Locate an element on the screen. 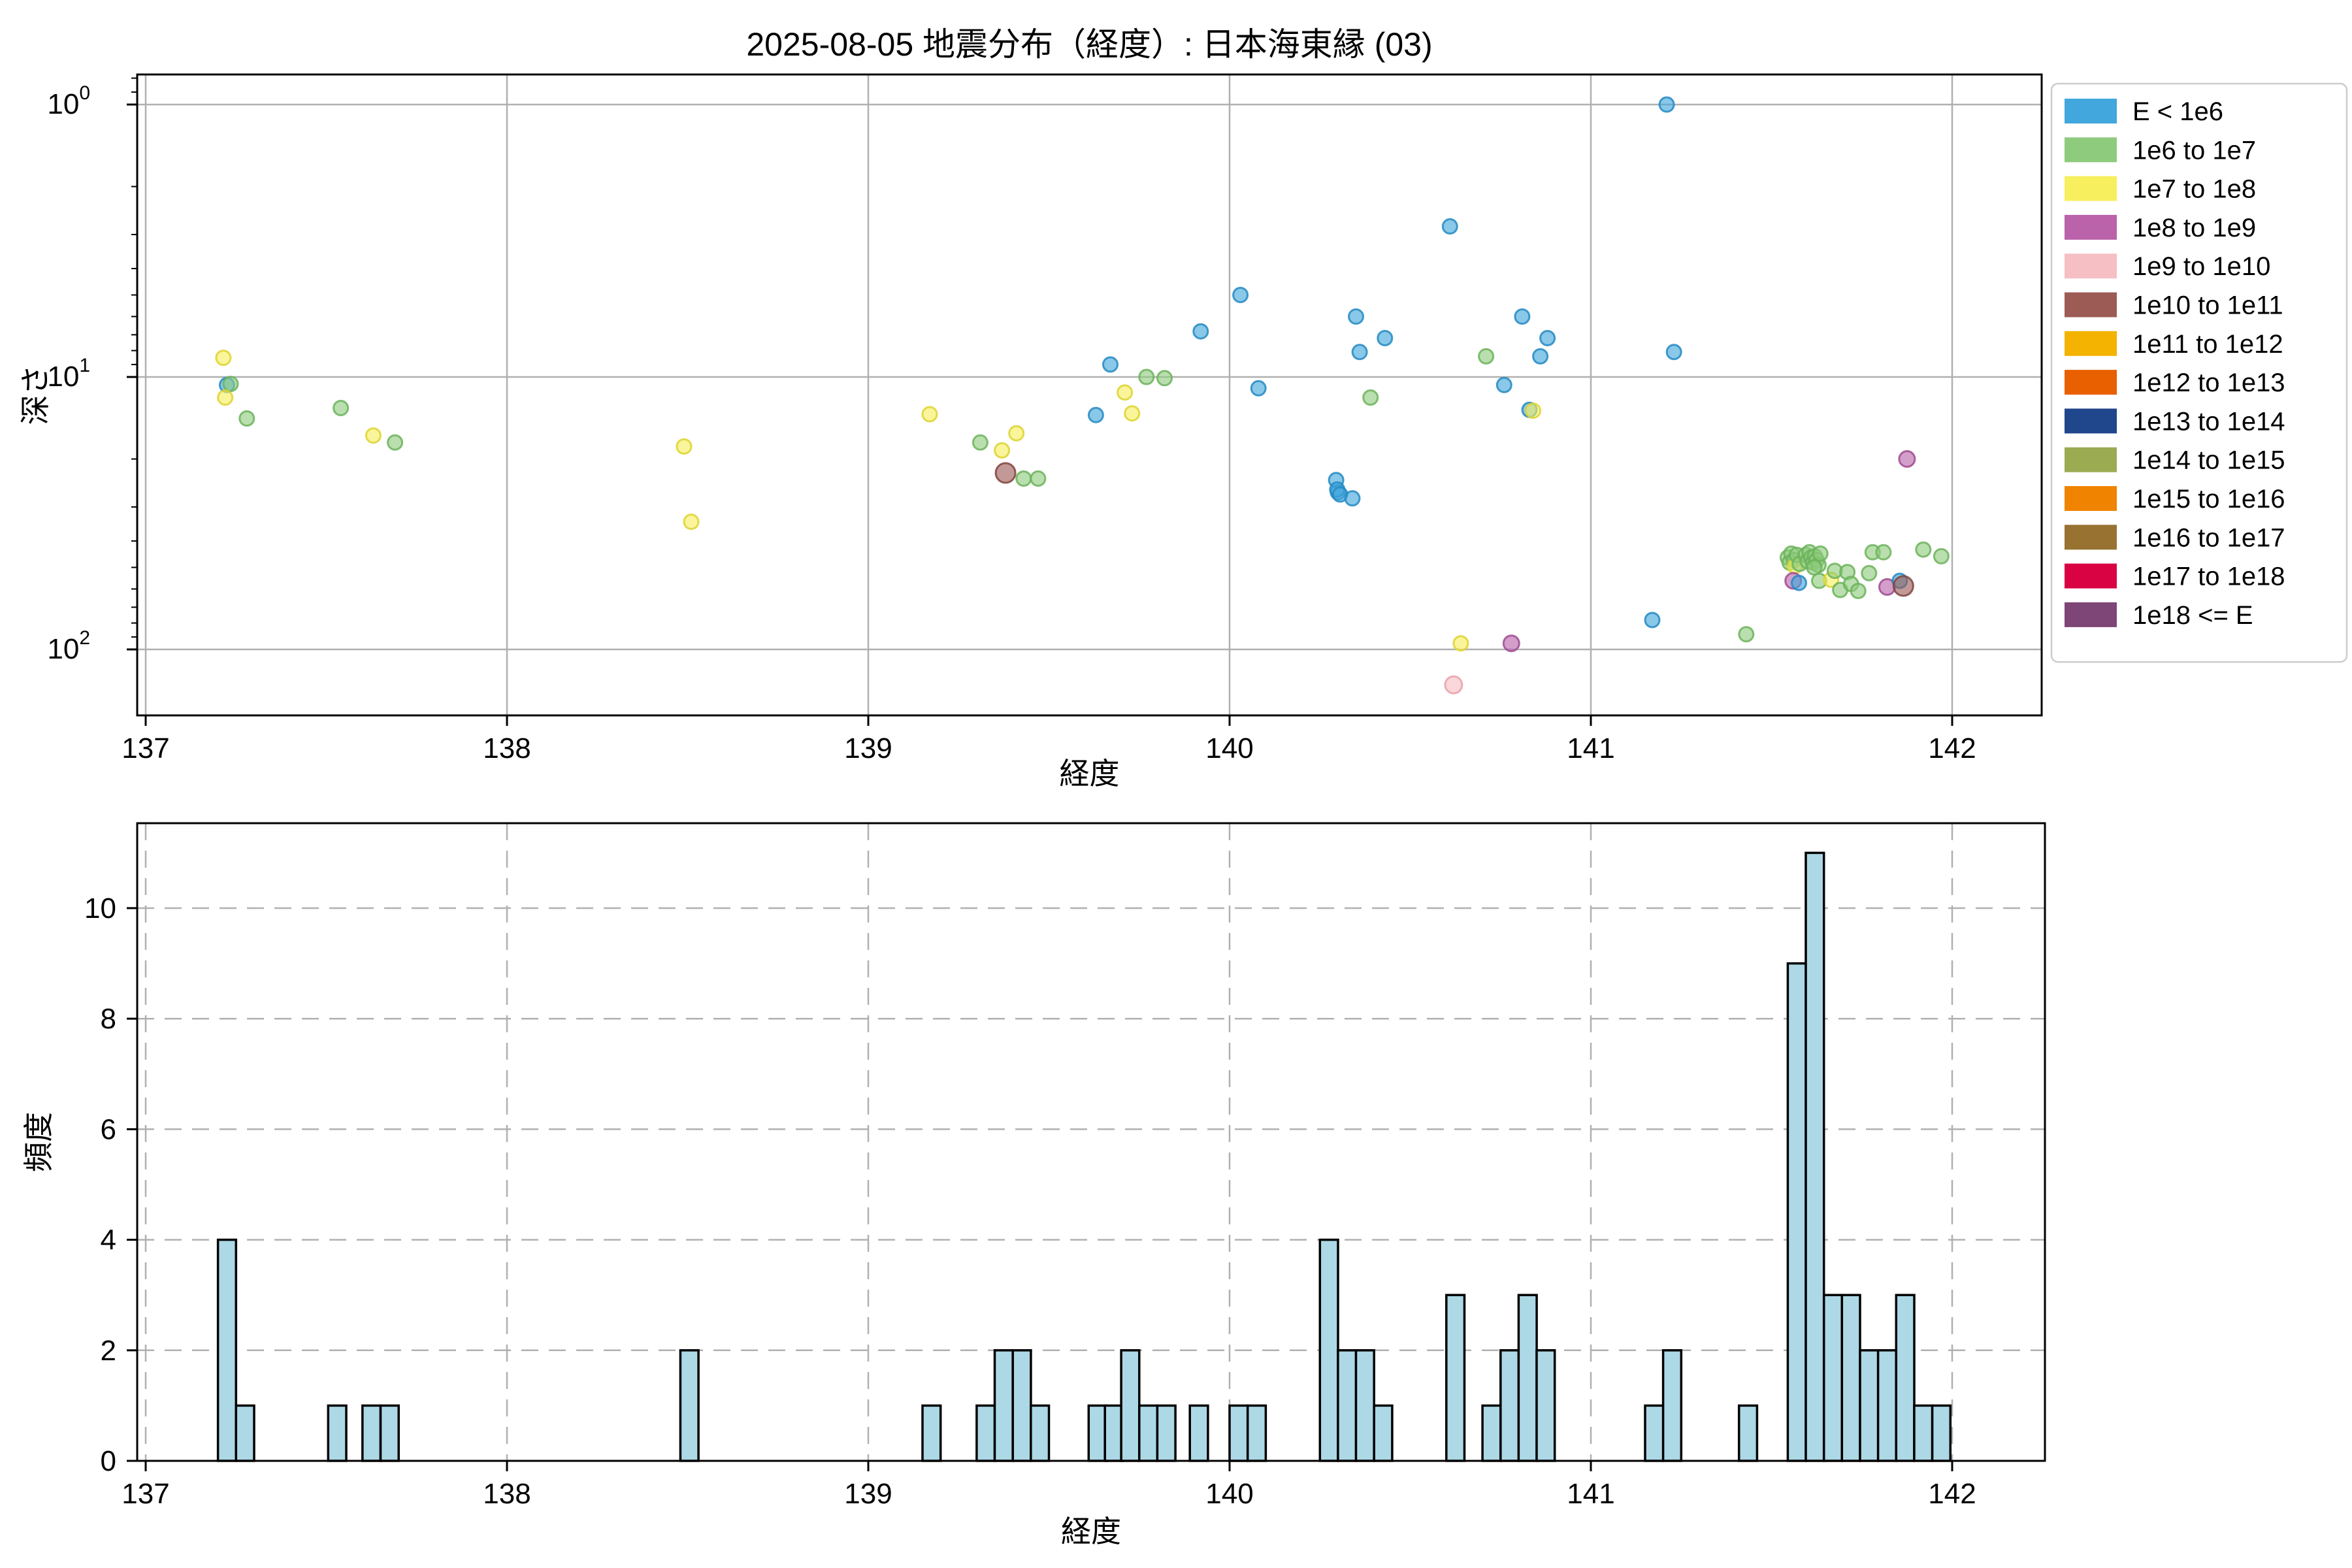 The height and width of the screenshot is (1568, 2352). scatter-xtick-label: 138 is located at coordinates (507, 748).